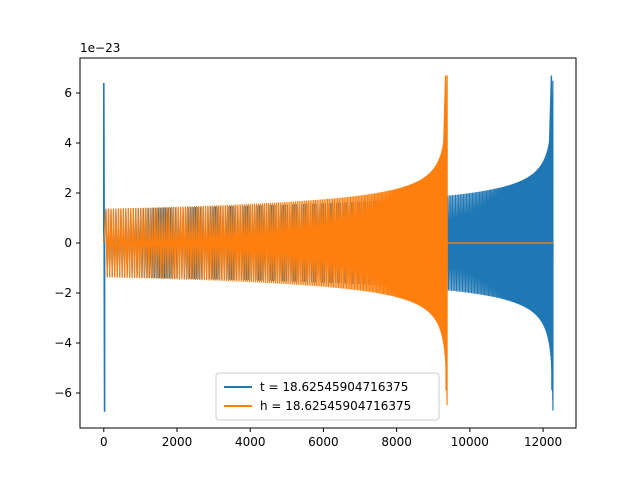  I want to click on x-tick-label: 4000, so click(250, 442).